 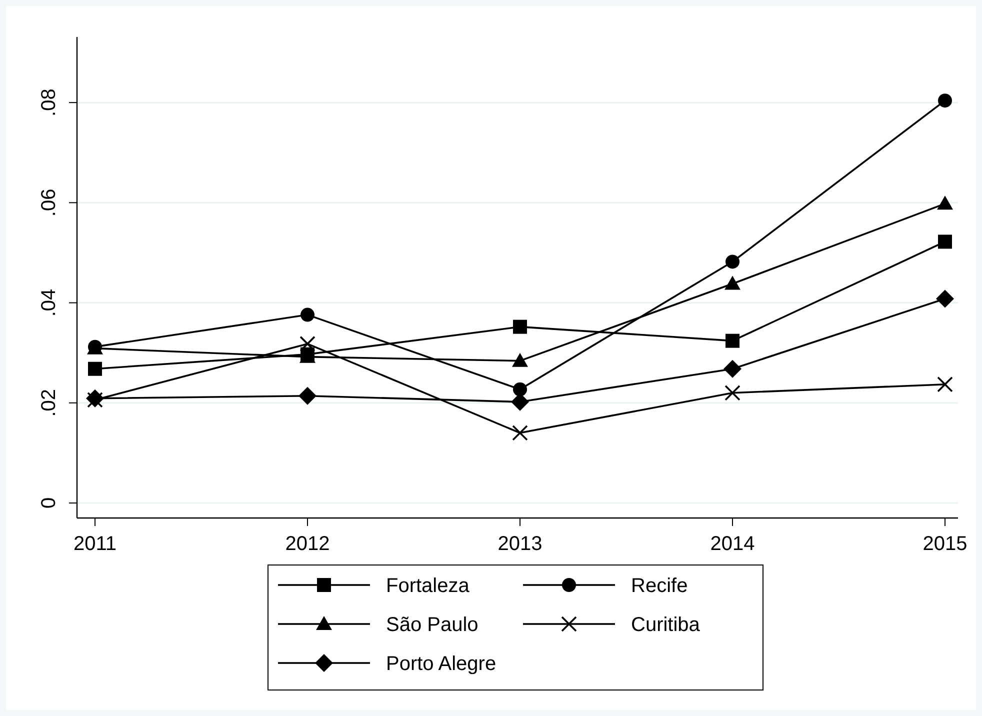 I want to click on legend-label: Porto Alegre, so click(x=441, y=664).